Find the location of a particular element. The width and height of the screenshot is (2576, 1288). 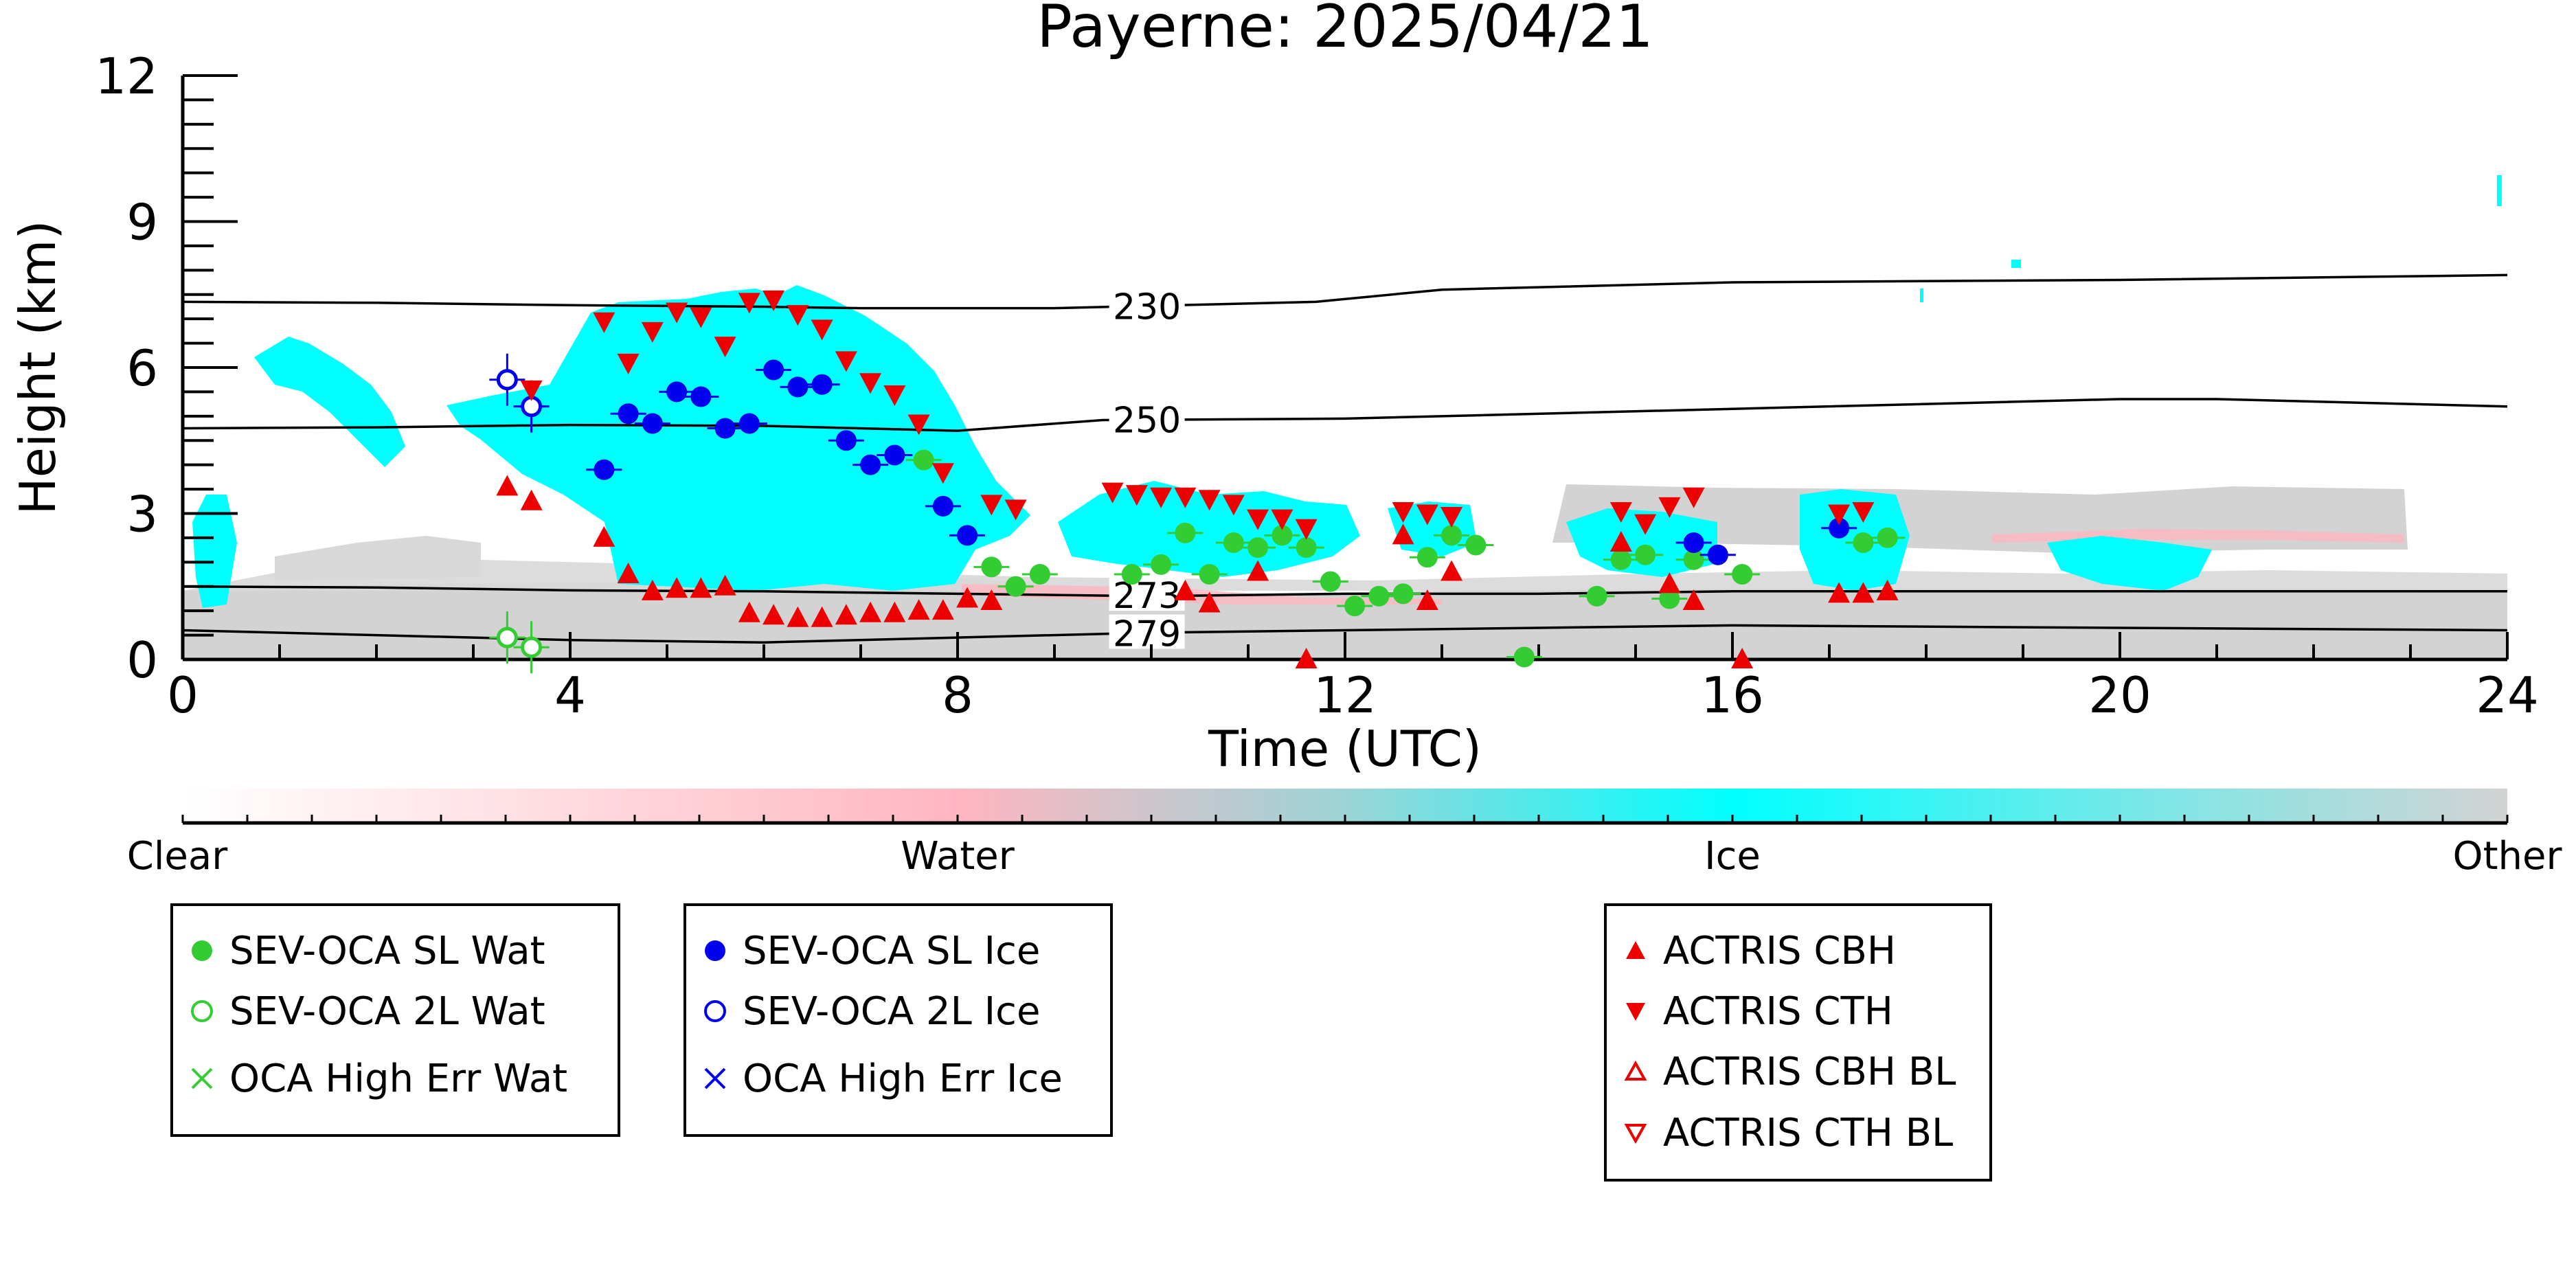

ice-speck-a is located at coordinates (2016, 264).